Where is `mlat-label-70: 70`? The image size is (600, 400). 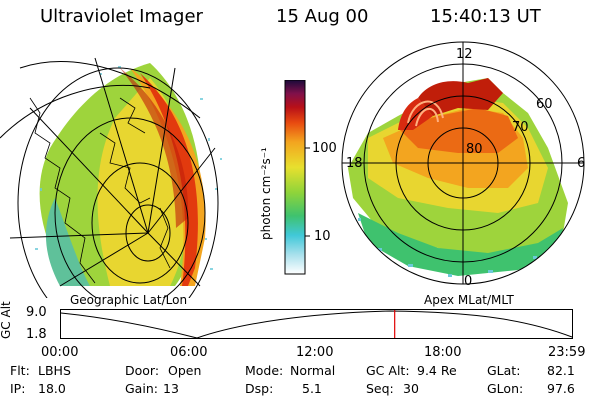
mlat-label-70: 70 is located at coordinates (520, 127).